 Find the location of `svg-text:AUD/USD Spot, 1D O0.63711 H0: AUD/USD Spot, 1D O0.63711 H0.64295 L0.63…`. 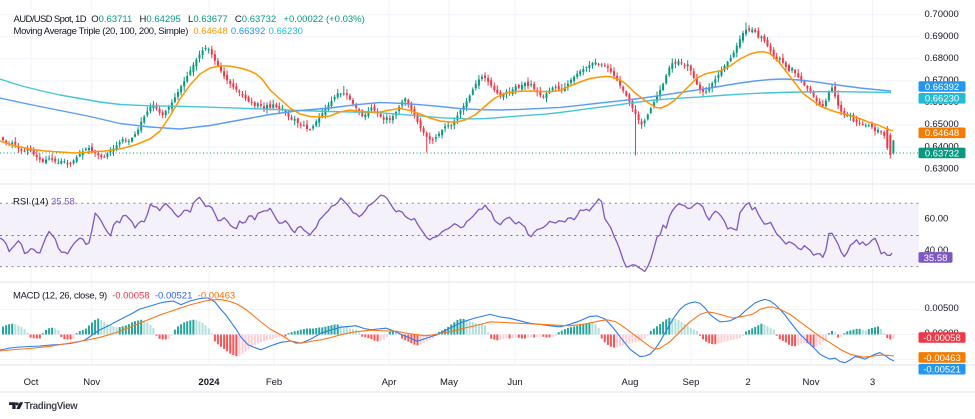

svg-text:AUD/USD Spot, 1D O0.63711 H0: AUD/USD Spot, 1D O0.63711 H0.64295 L0.63… is located at coordinates (189, 19).